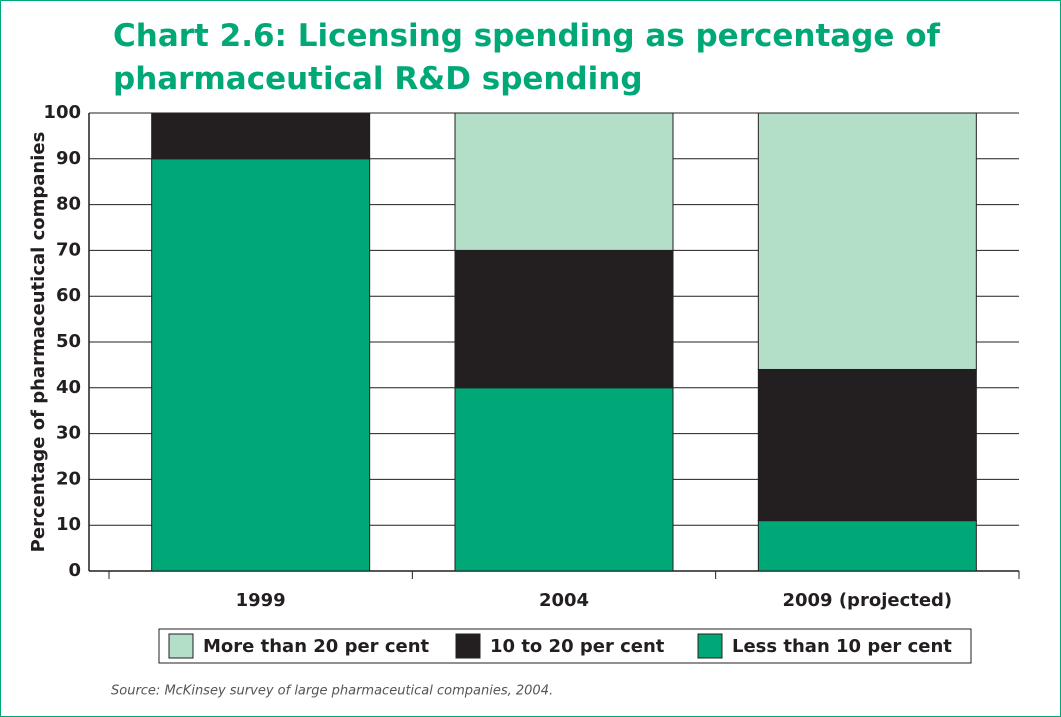  What do you see at coordinates (68, 478) in the screenshot?
I see `y-tick-label: 20` at bounding box center [68, 478].